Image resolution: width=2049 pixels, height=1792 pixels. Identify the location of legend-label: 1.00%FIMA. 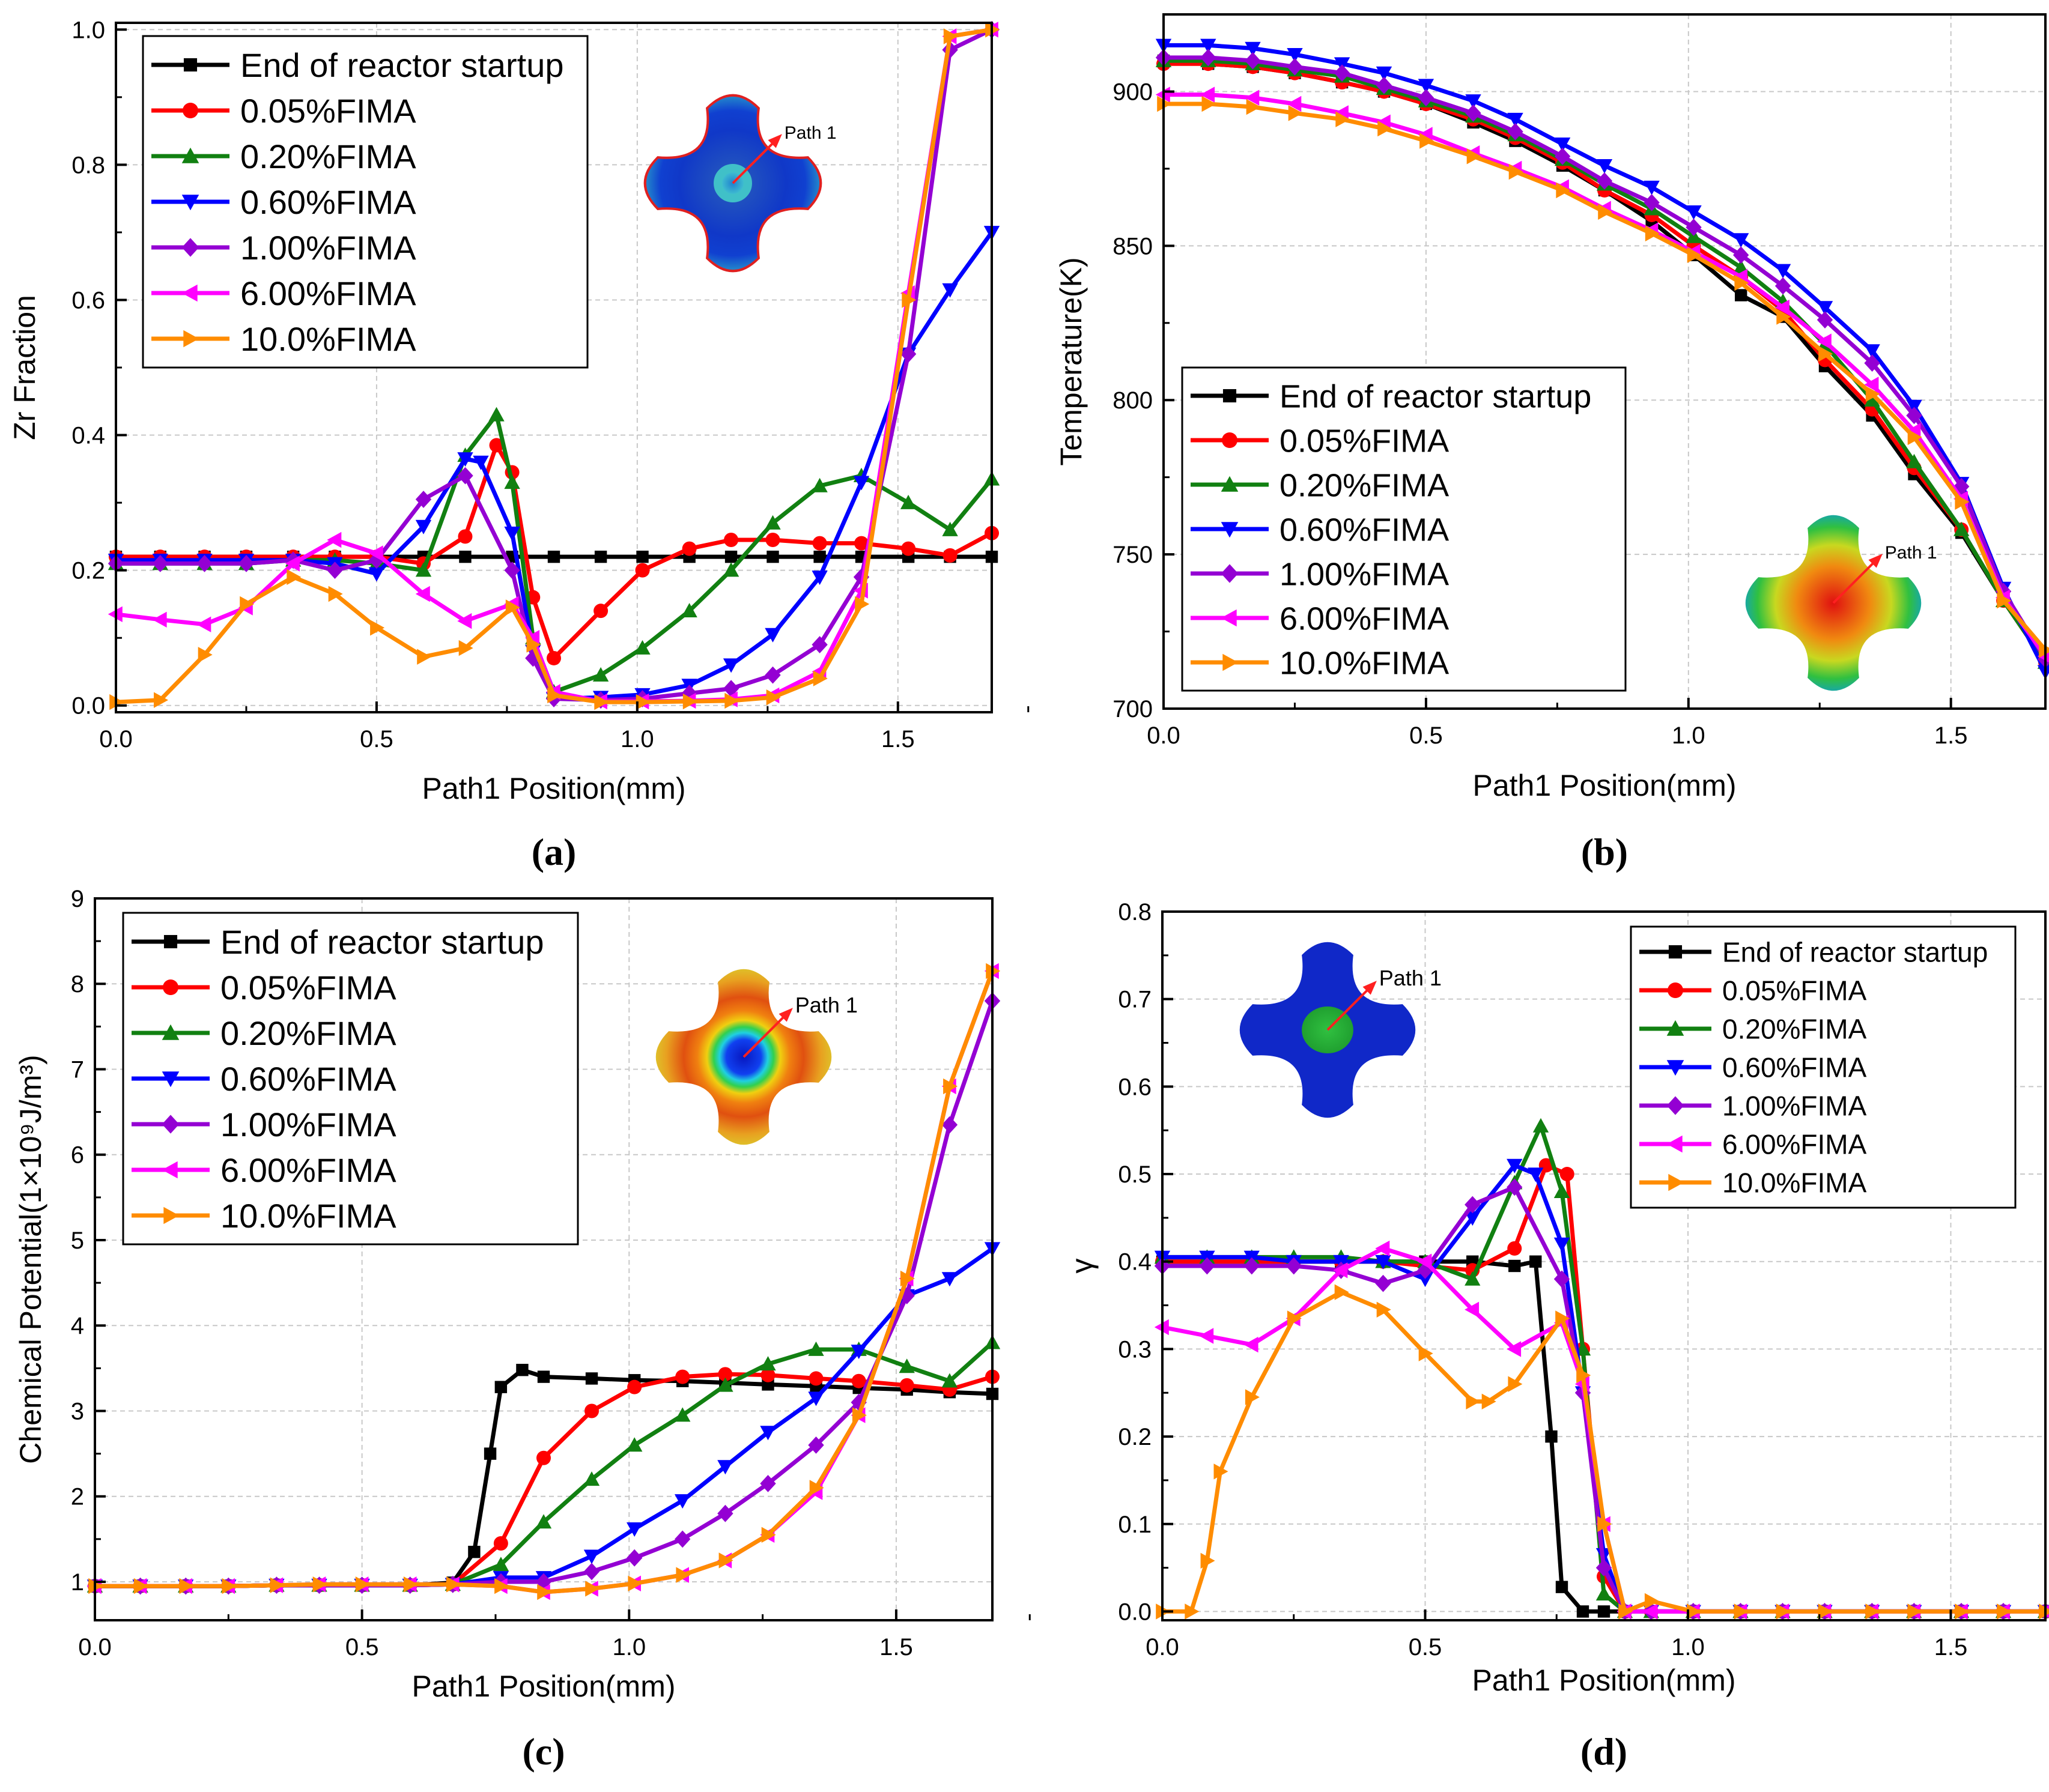
(308, 1124).